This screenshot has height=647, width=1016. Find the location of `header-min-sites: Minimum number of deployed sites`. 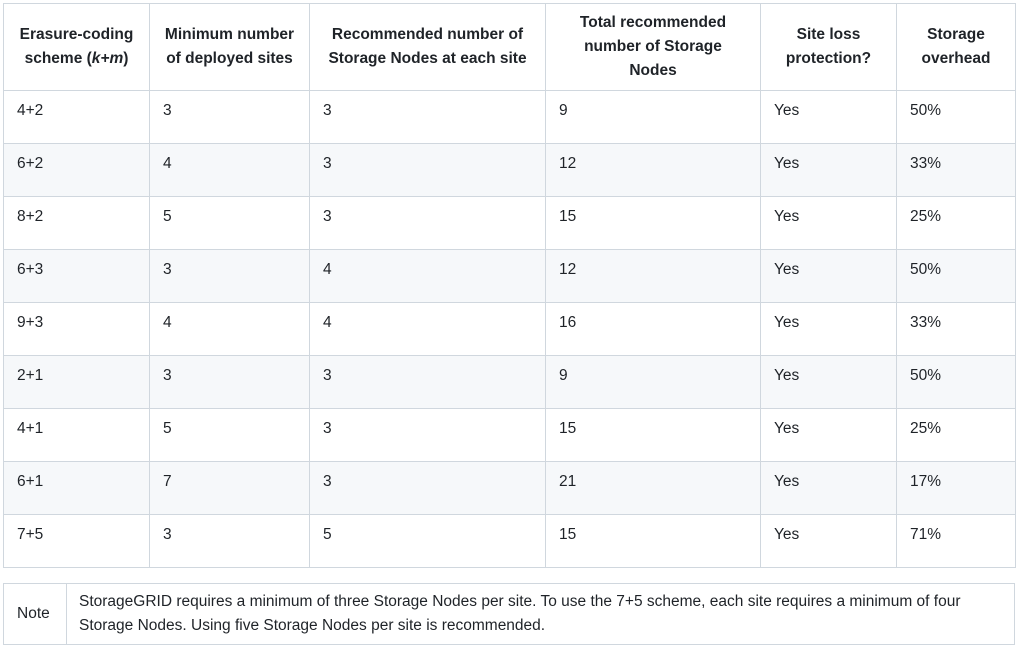

header-min-sites: Minimum number of deployed sites is located at coordinates (229, 47).